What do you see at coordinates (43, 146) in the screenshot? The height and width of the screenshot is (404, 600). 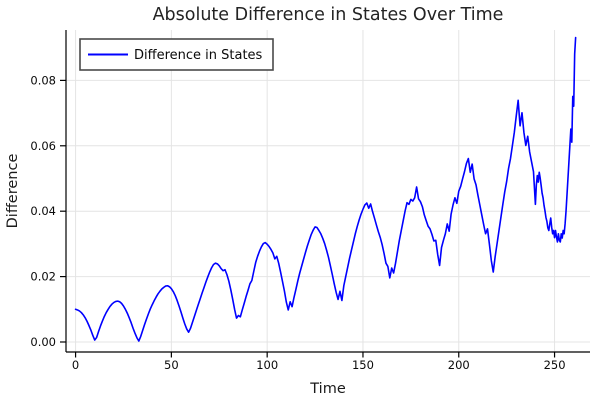 I see `y-tick-label: 0.06` at bounding box center [43, 146].